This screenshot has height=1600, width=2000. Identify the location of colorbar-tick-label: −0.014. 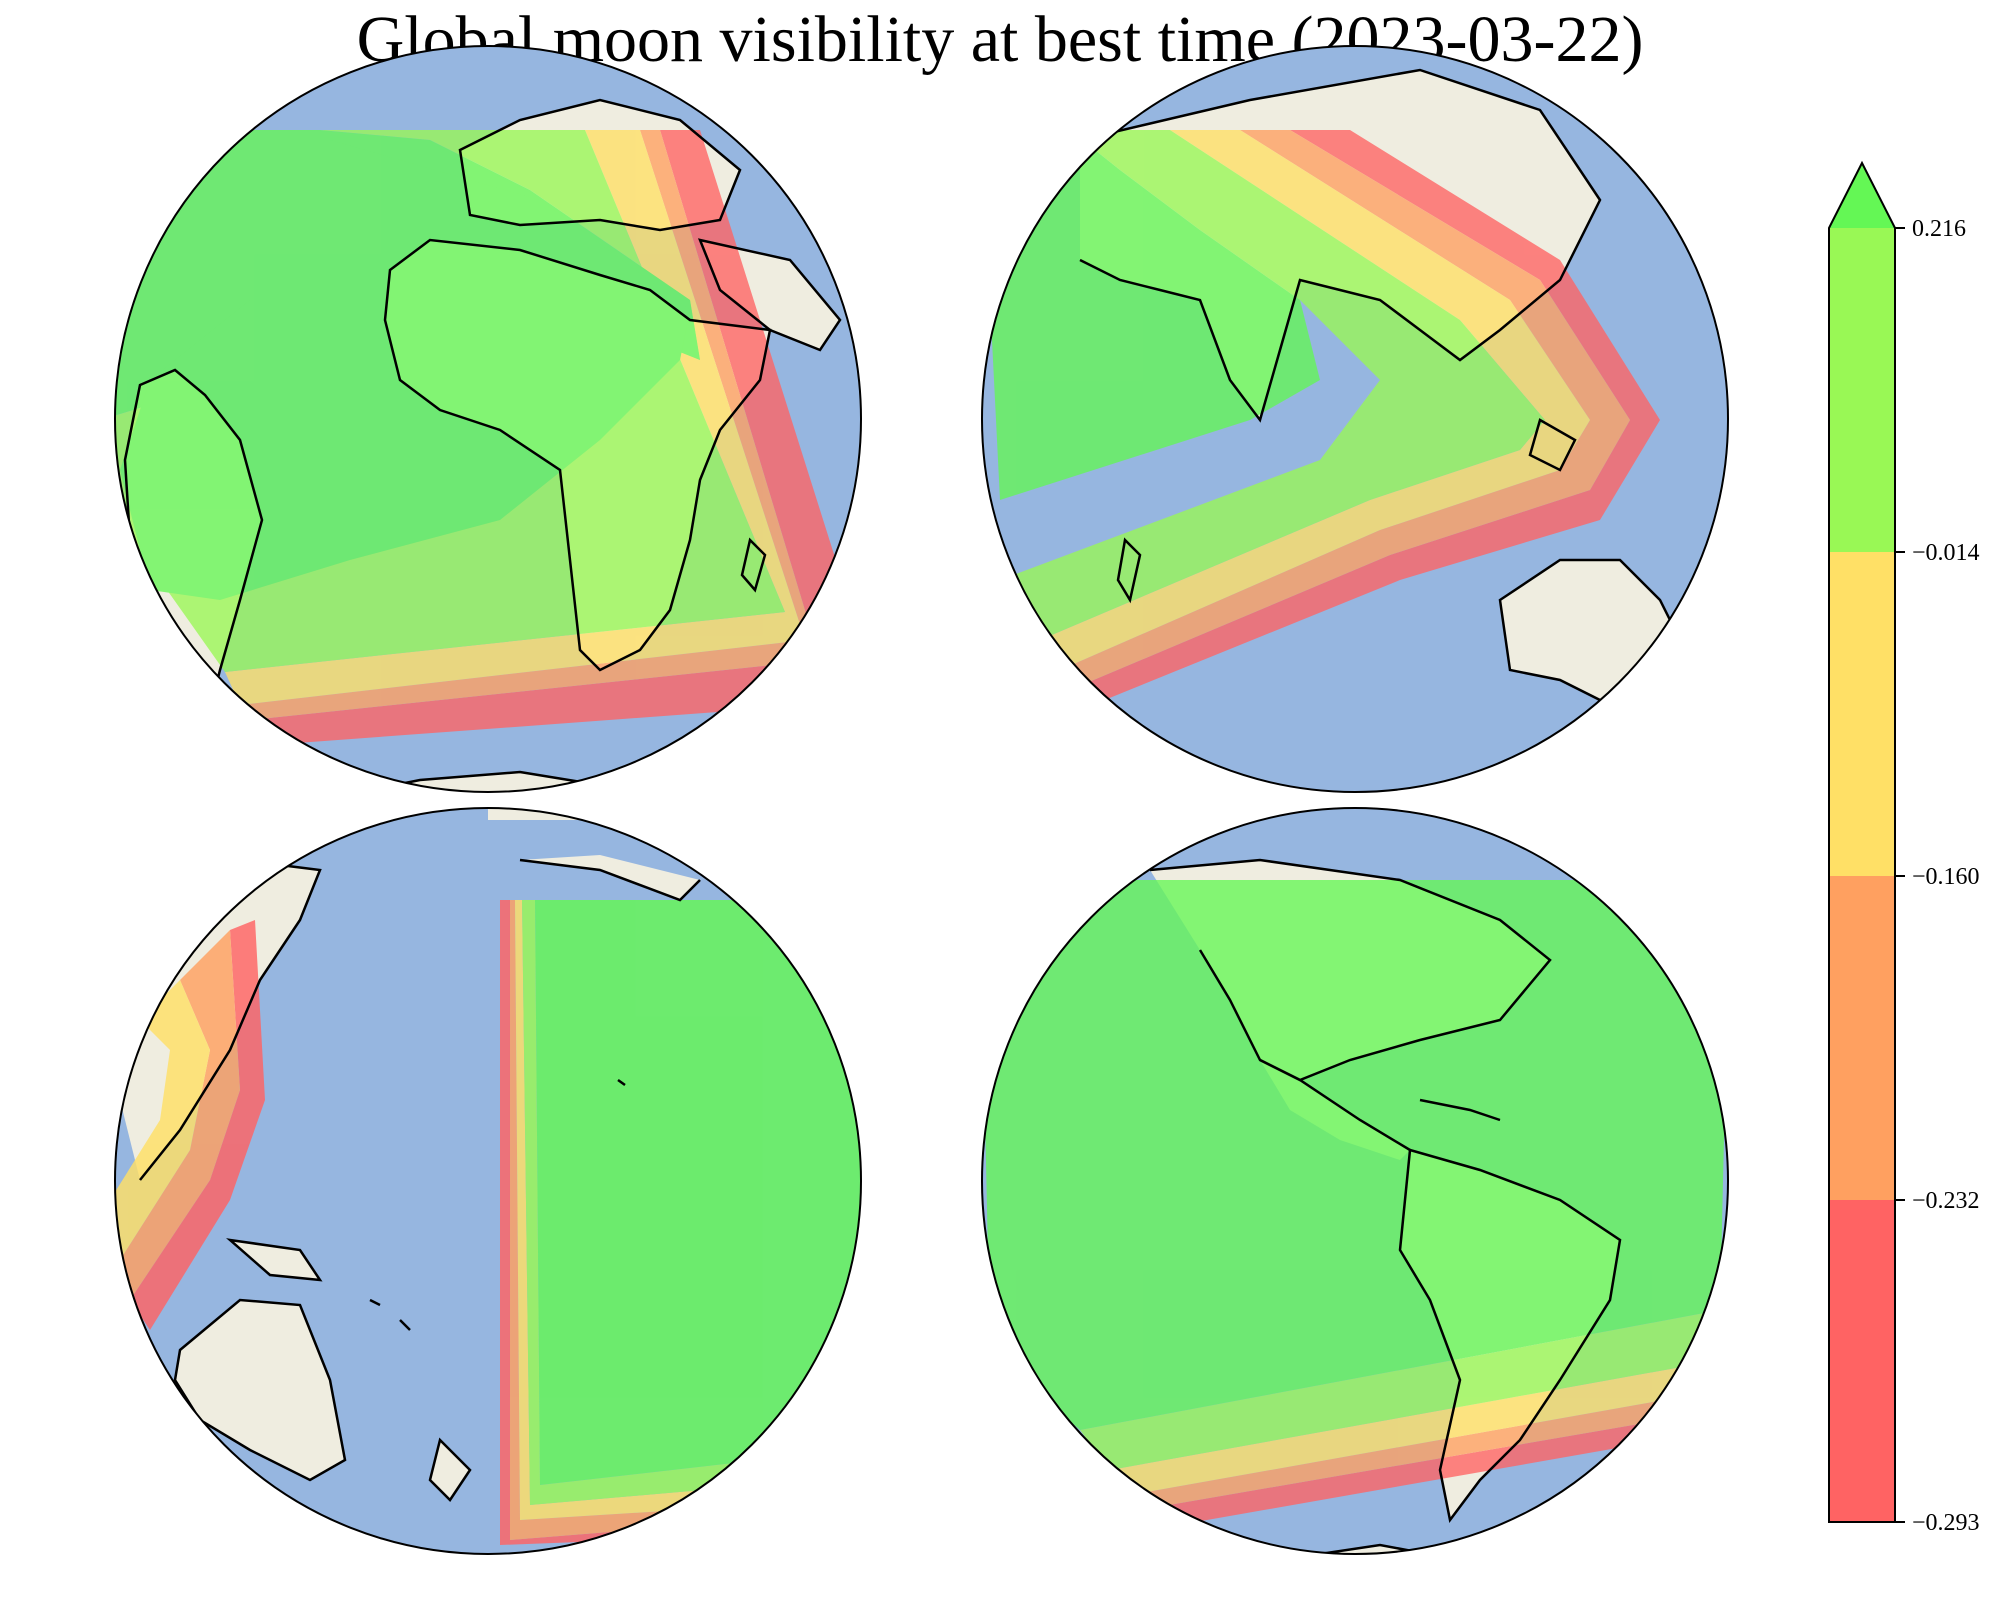
(1946, 553).